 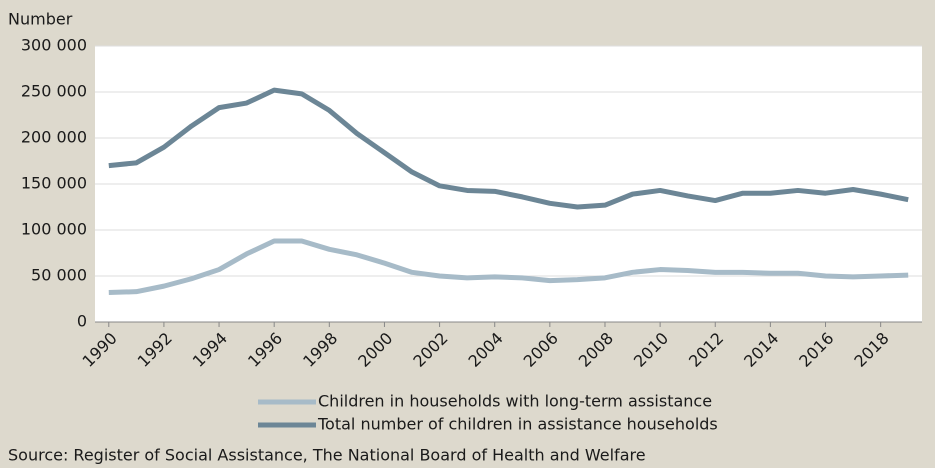 I want to click on x-tick-label: 2018, so click(x=871, y=350).